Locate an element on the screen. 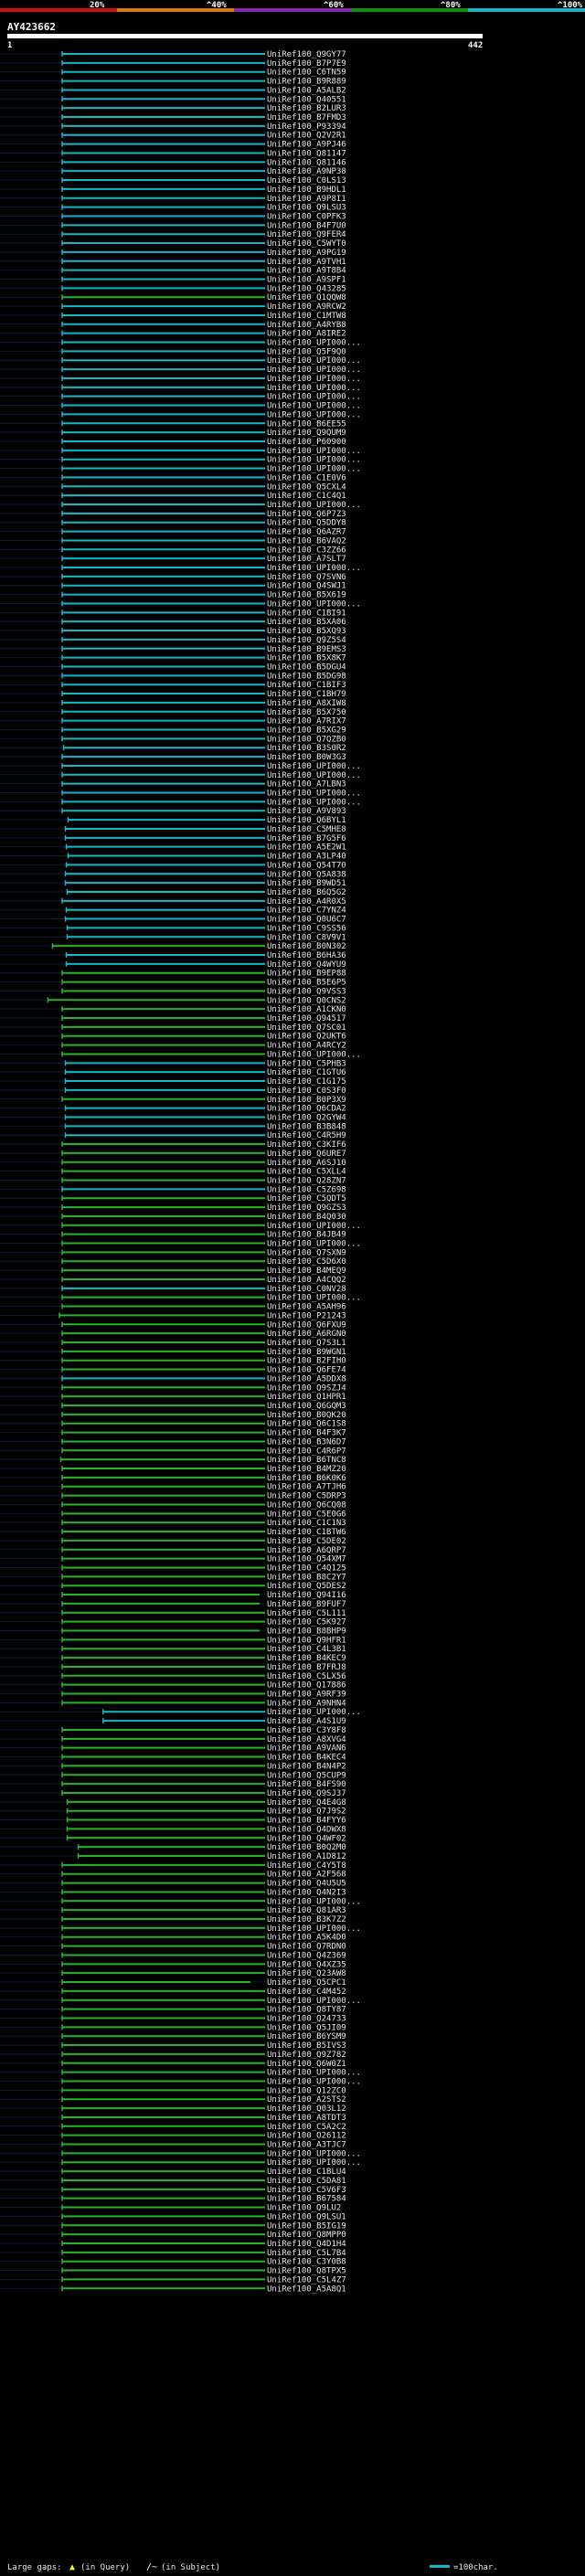 The height and width of the screenshot is (2576, 585). hit-label: UniRef100_Q5A838 is located at coordinates (307, 874).